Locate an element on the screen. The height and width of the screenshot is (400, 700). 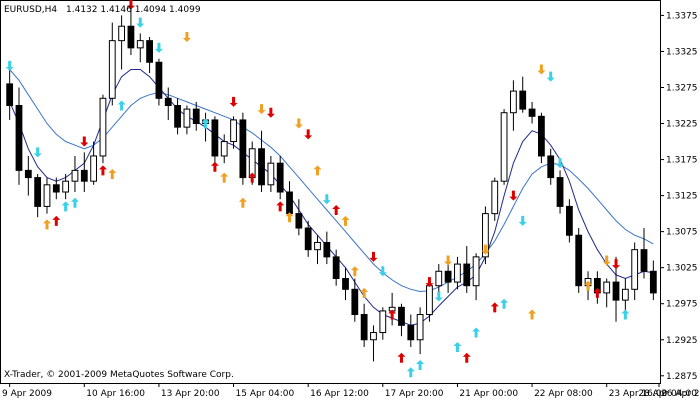
y-tick-label: 1.3325 is located at coordinates (682, 52).